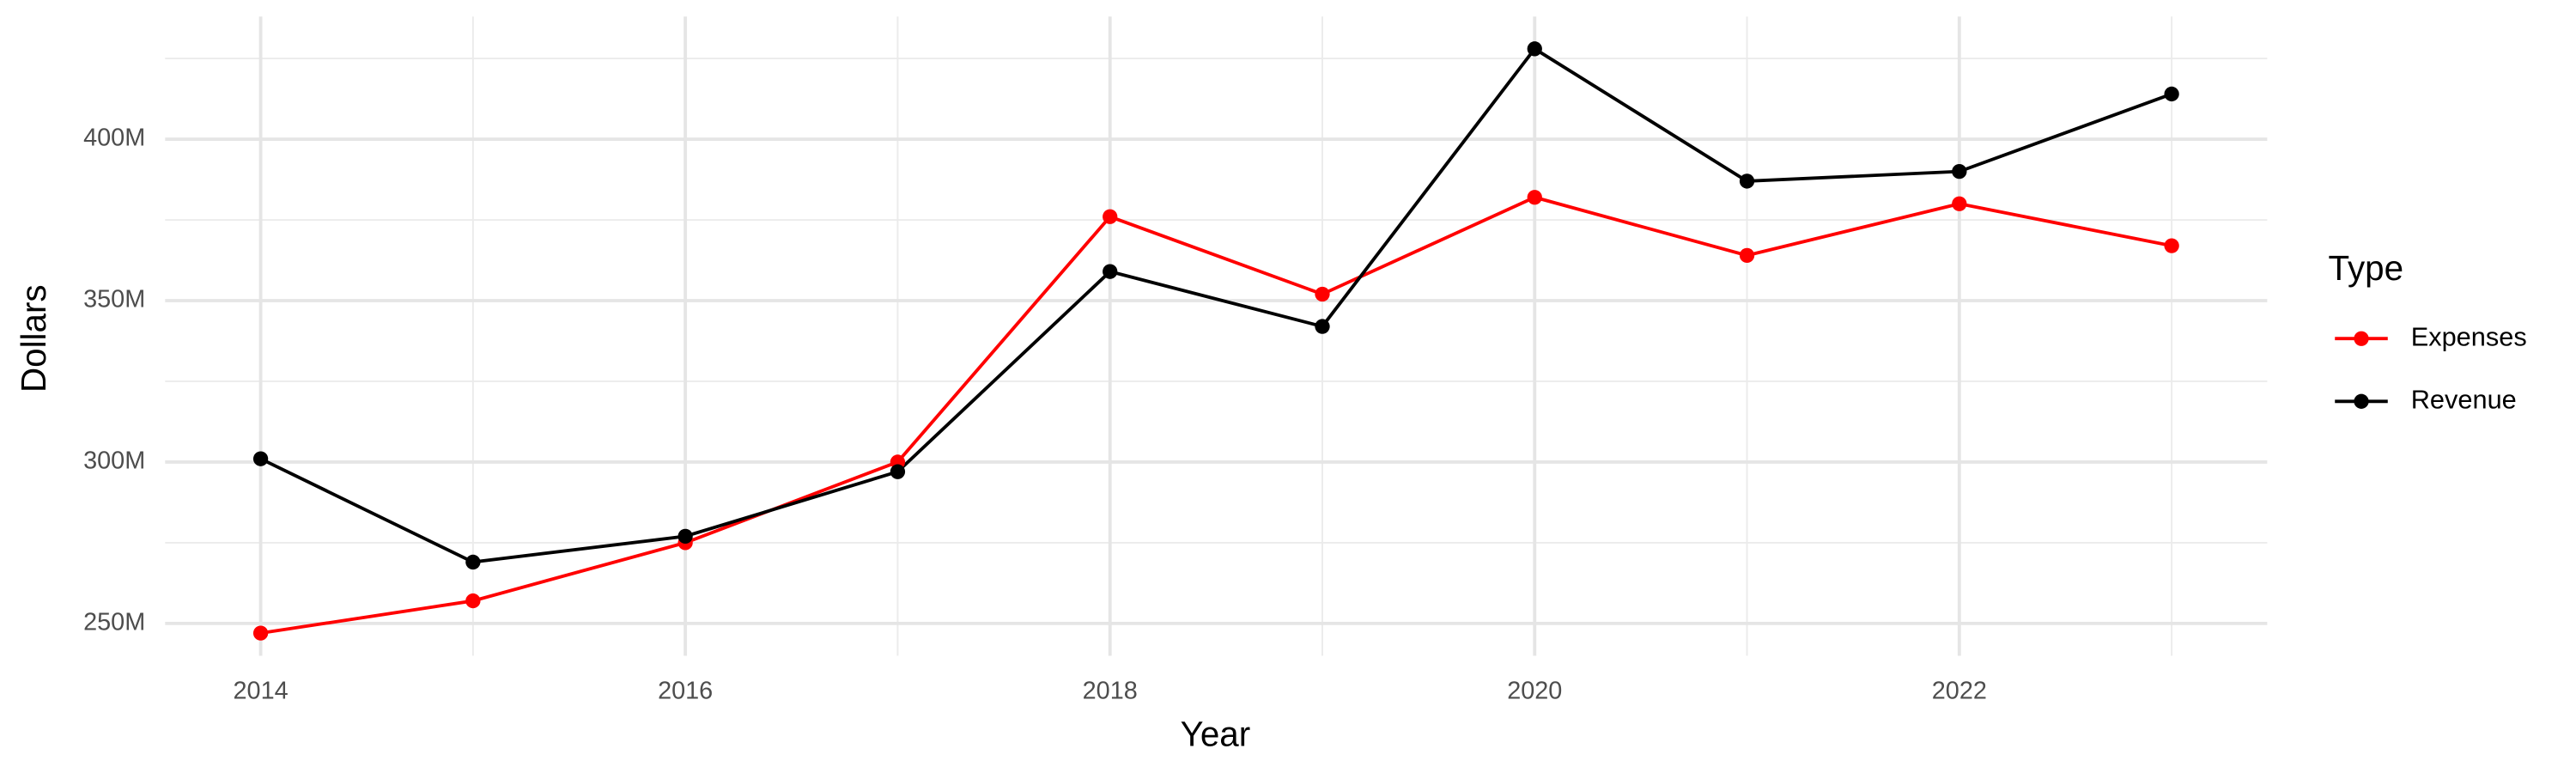 This screenshot has width=2576, height=773. I want to click on y-tick-label: 400M, so click(114, 138).